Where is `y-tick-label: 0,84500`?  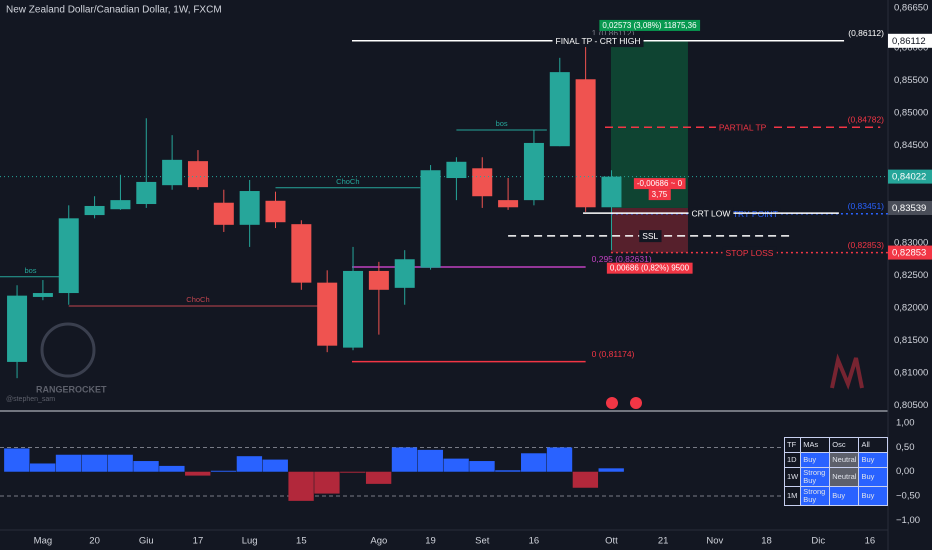
y-tick-label: 0,84500 is located at coordinates (911, 145).